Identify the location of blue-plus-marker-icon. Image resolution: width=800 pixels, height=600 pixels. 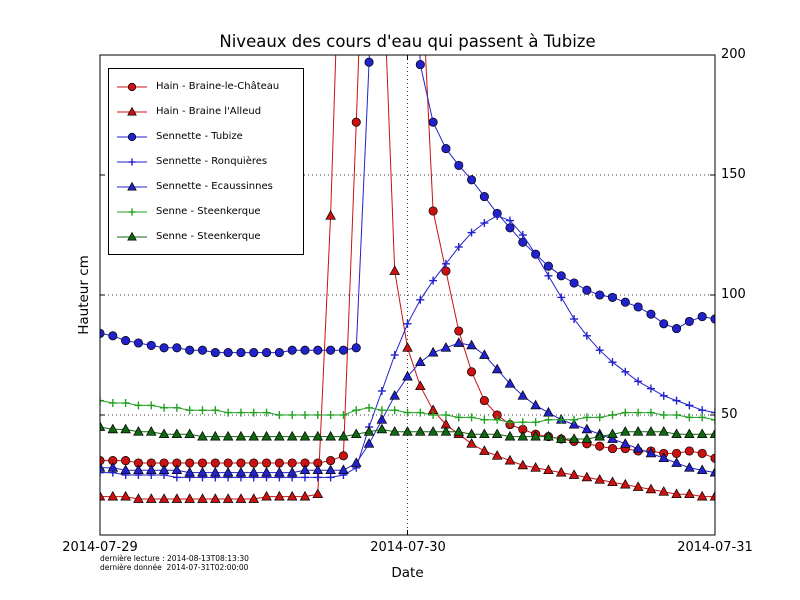
(132, 161).